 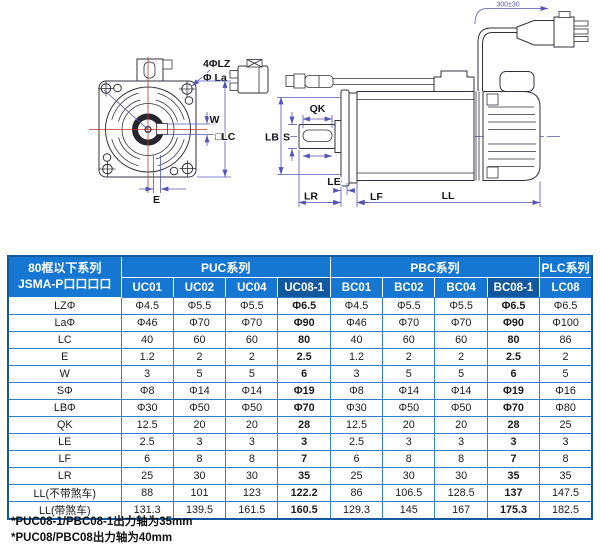 What do you see at coordinates (513, 459) in the screenshot?
I see `spec-cell: 7` at bounding box center [513, 459].